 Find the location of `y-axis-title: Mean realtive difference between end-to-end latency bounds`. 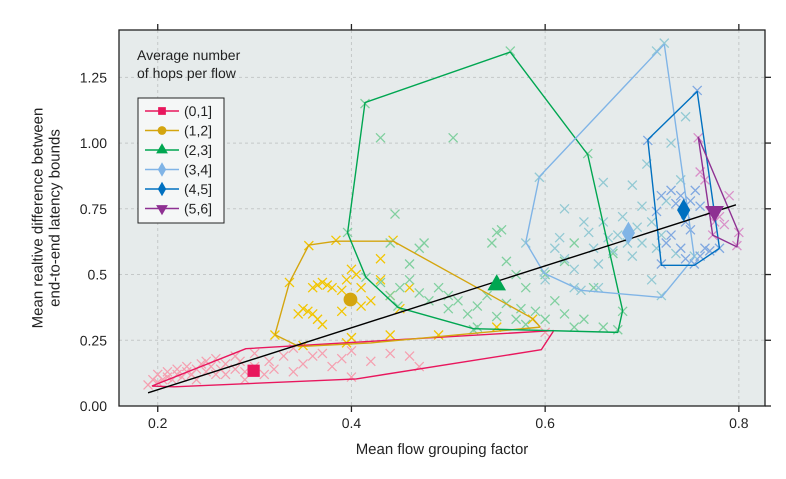

y-axis-title: Mean realtive difference between end-to-end latency bounds is located at coordinates (47, 218).